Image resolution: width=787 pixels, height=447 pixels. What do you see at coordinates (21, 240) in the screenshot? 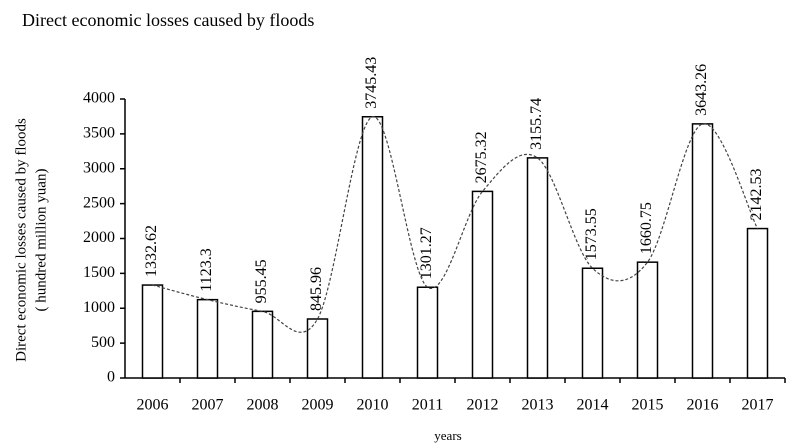
I see `y-axis-label: Direct economic losses caused by floods` at bounding box center [21, 240].